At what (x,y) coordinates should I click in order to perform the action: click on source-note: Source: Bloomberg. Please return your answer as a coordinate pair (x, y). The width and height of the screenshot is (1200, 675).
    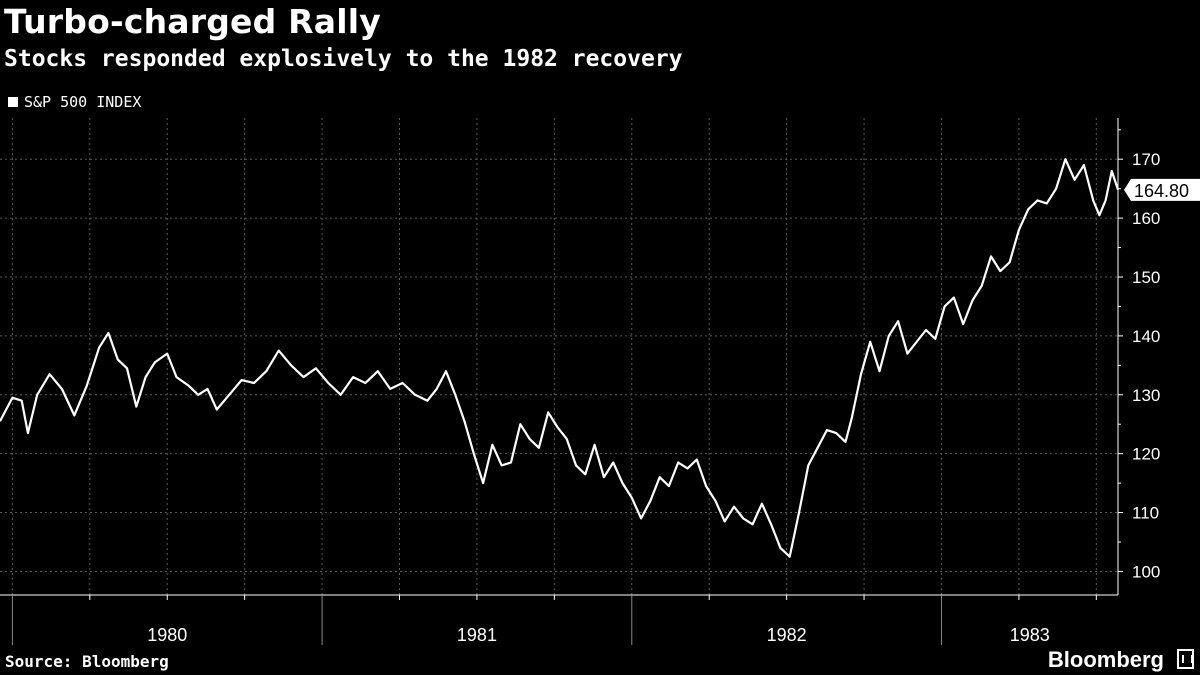
    Looking at the image, I should click on (87, 661).